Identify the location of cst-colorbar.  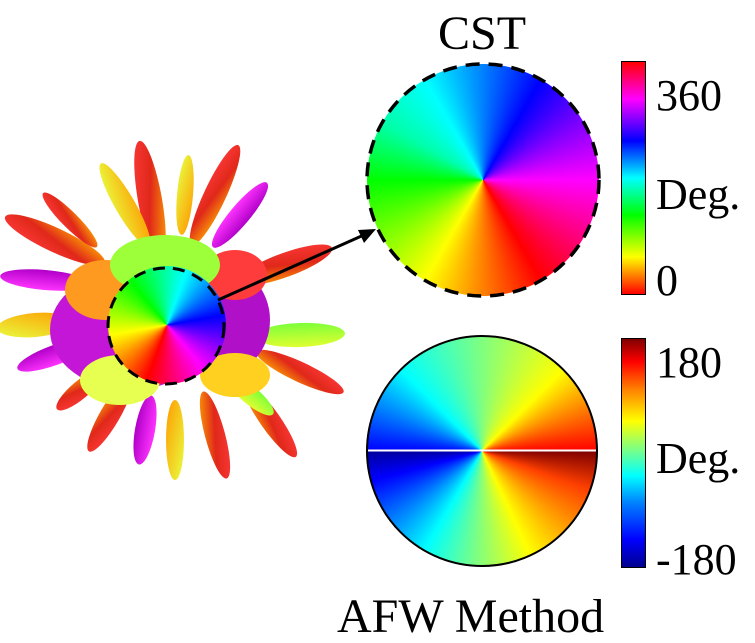
(633, 178).